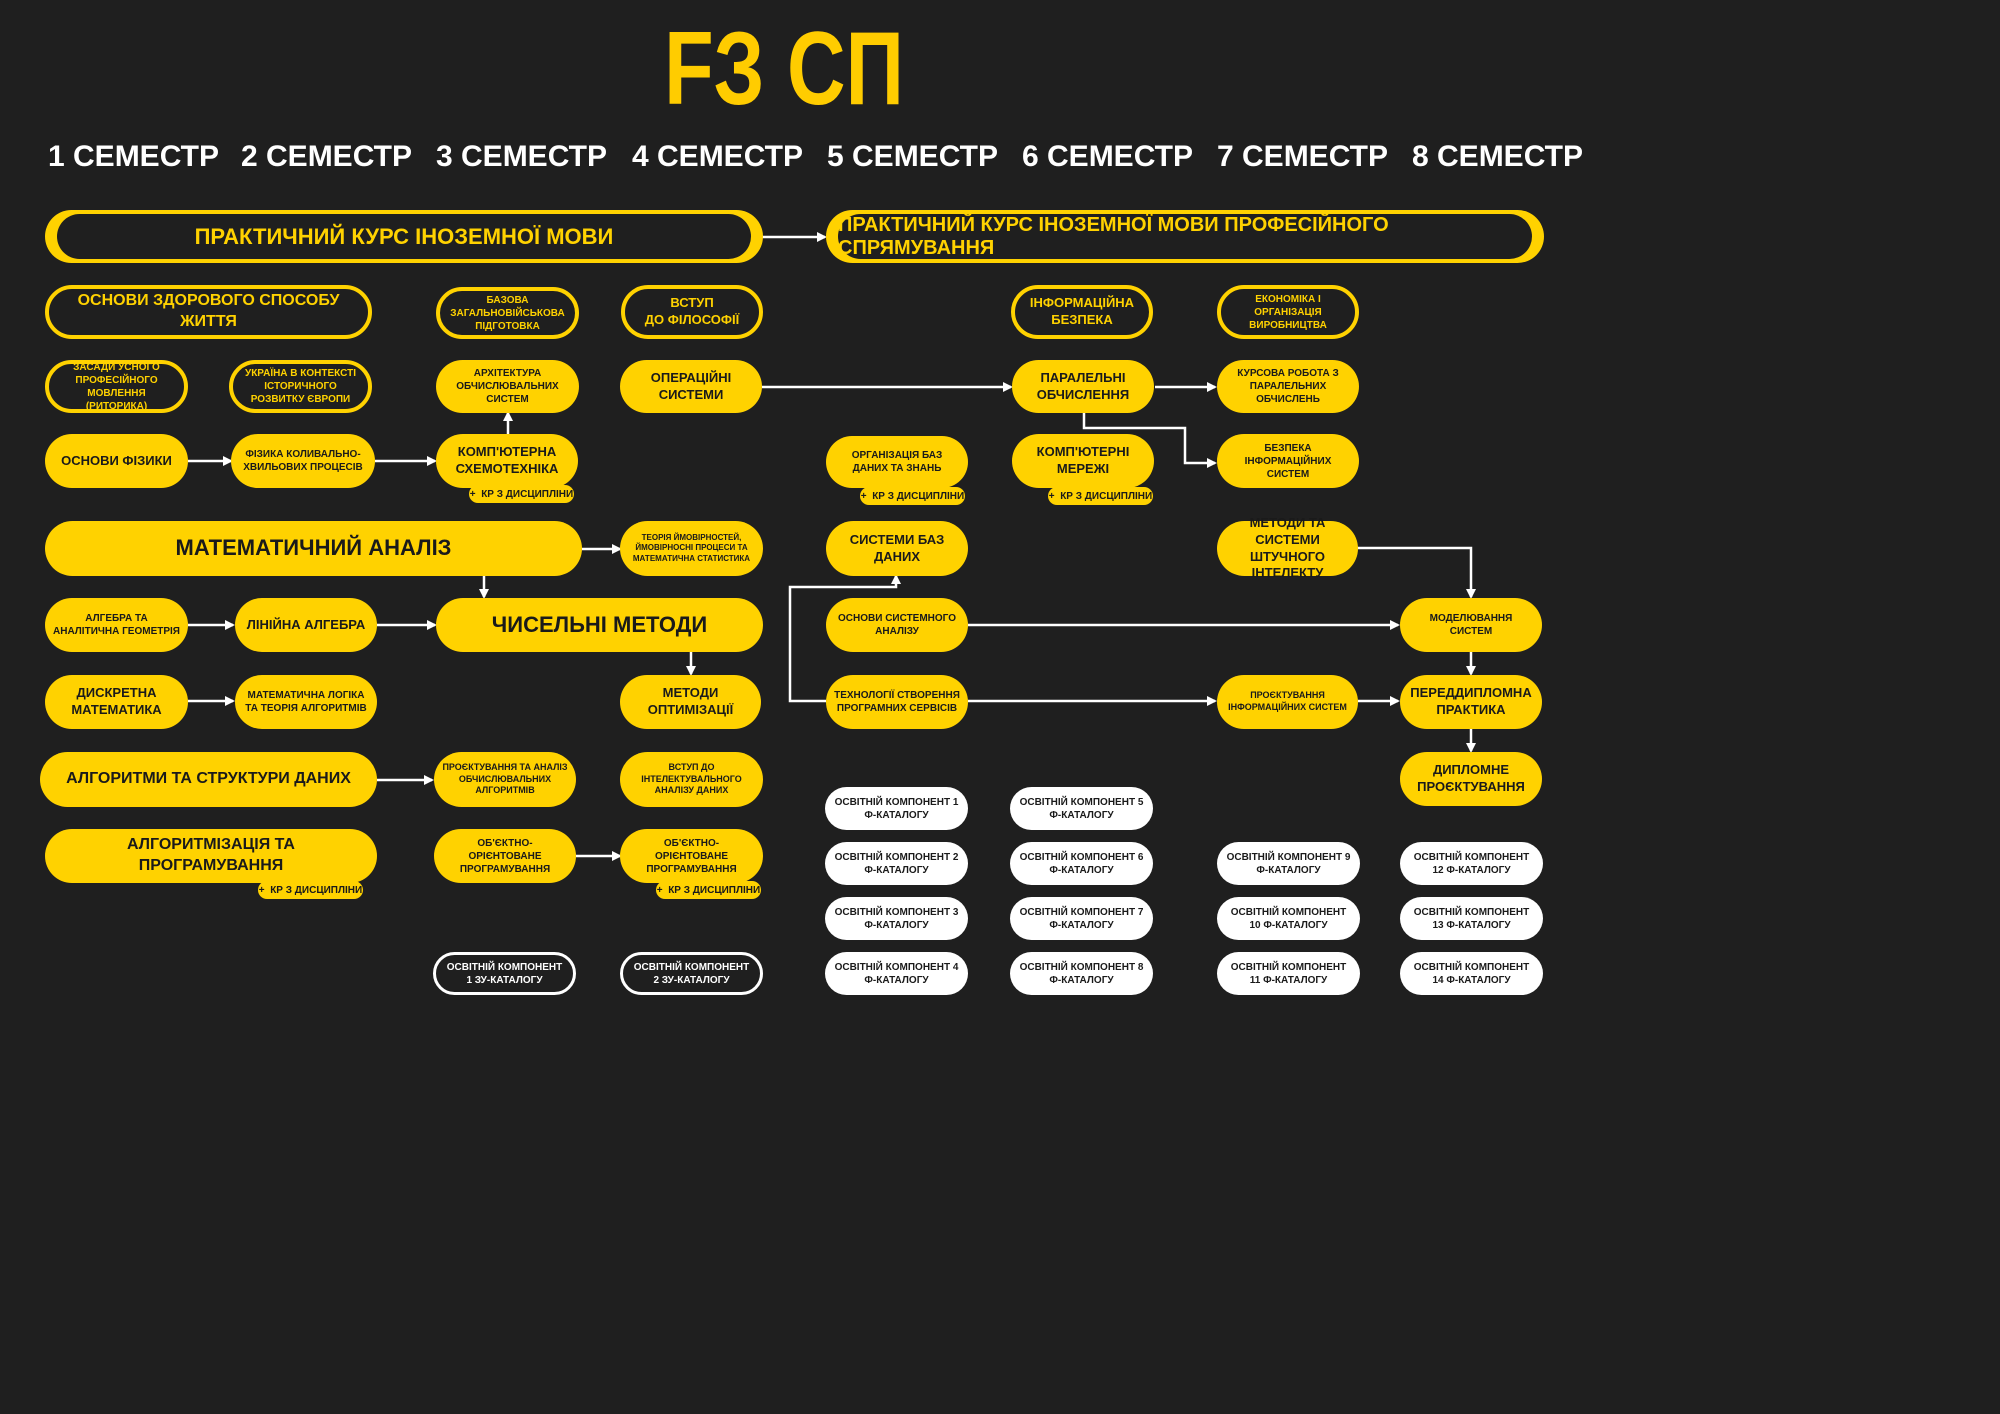 This screenshot has height=1414, width=2000. I want to click on f-catalog-item: ОСВІТНІЙ КОМПОНЕНТ 13 Ф-КАТАЛОГУ, so click(1471, 918).